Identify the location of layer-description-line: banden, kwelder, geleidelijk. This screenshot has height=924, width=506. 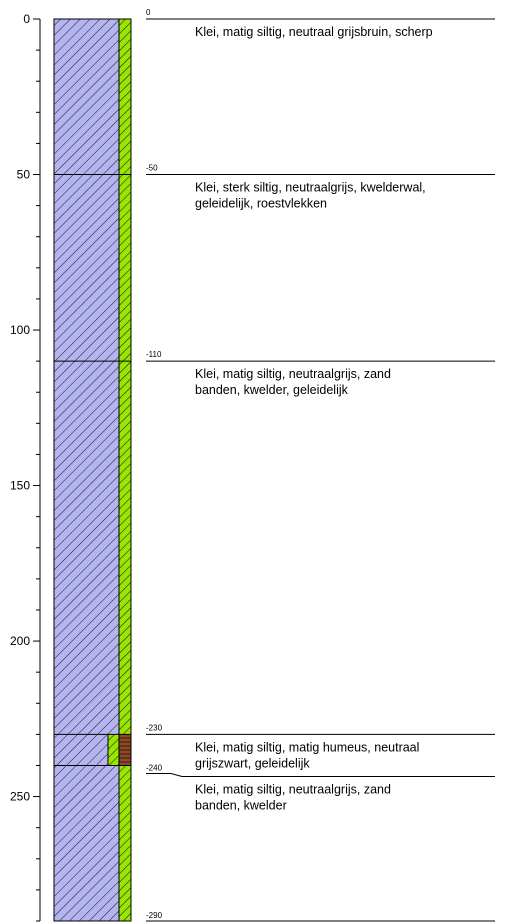
(272, 390).